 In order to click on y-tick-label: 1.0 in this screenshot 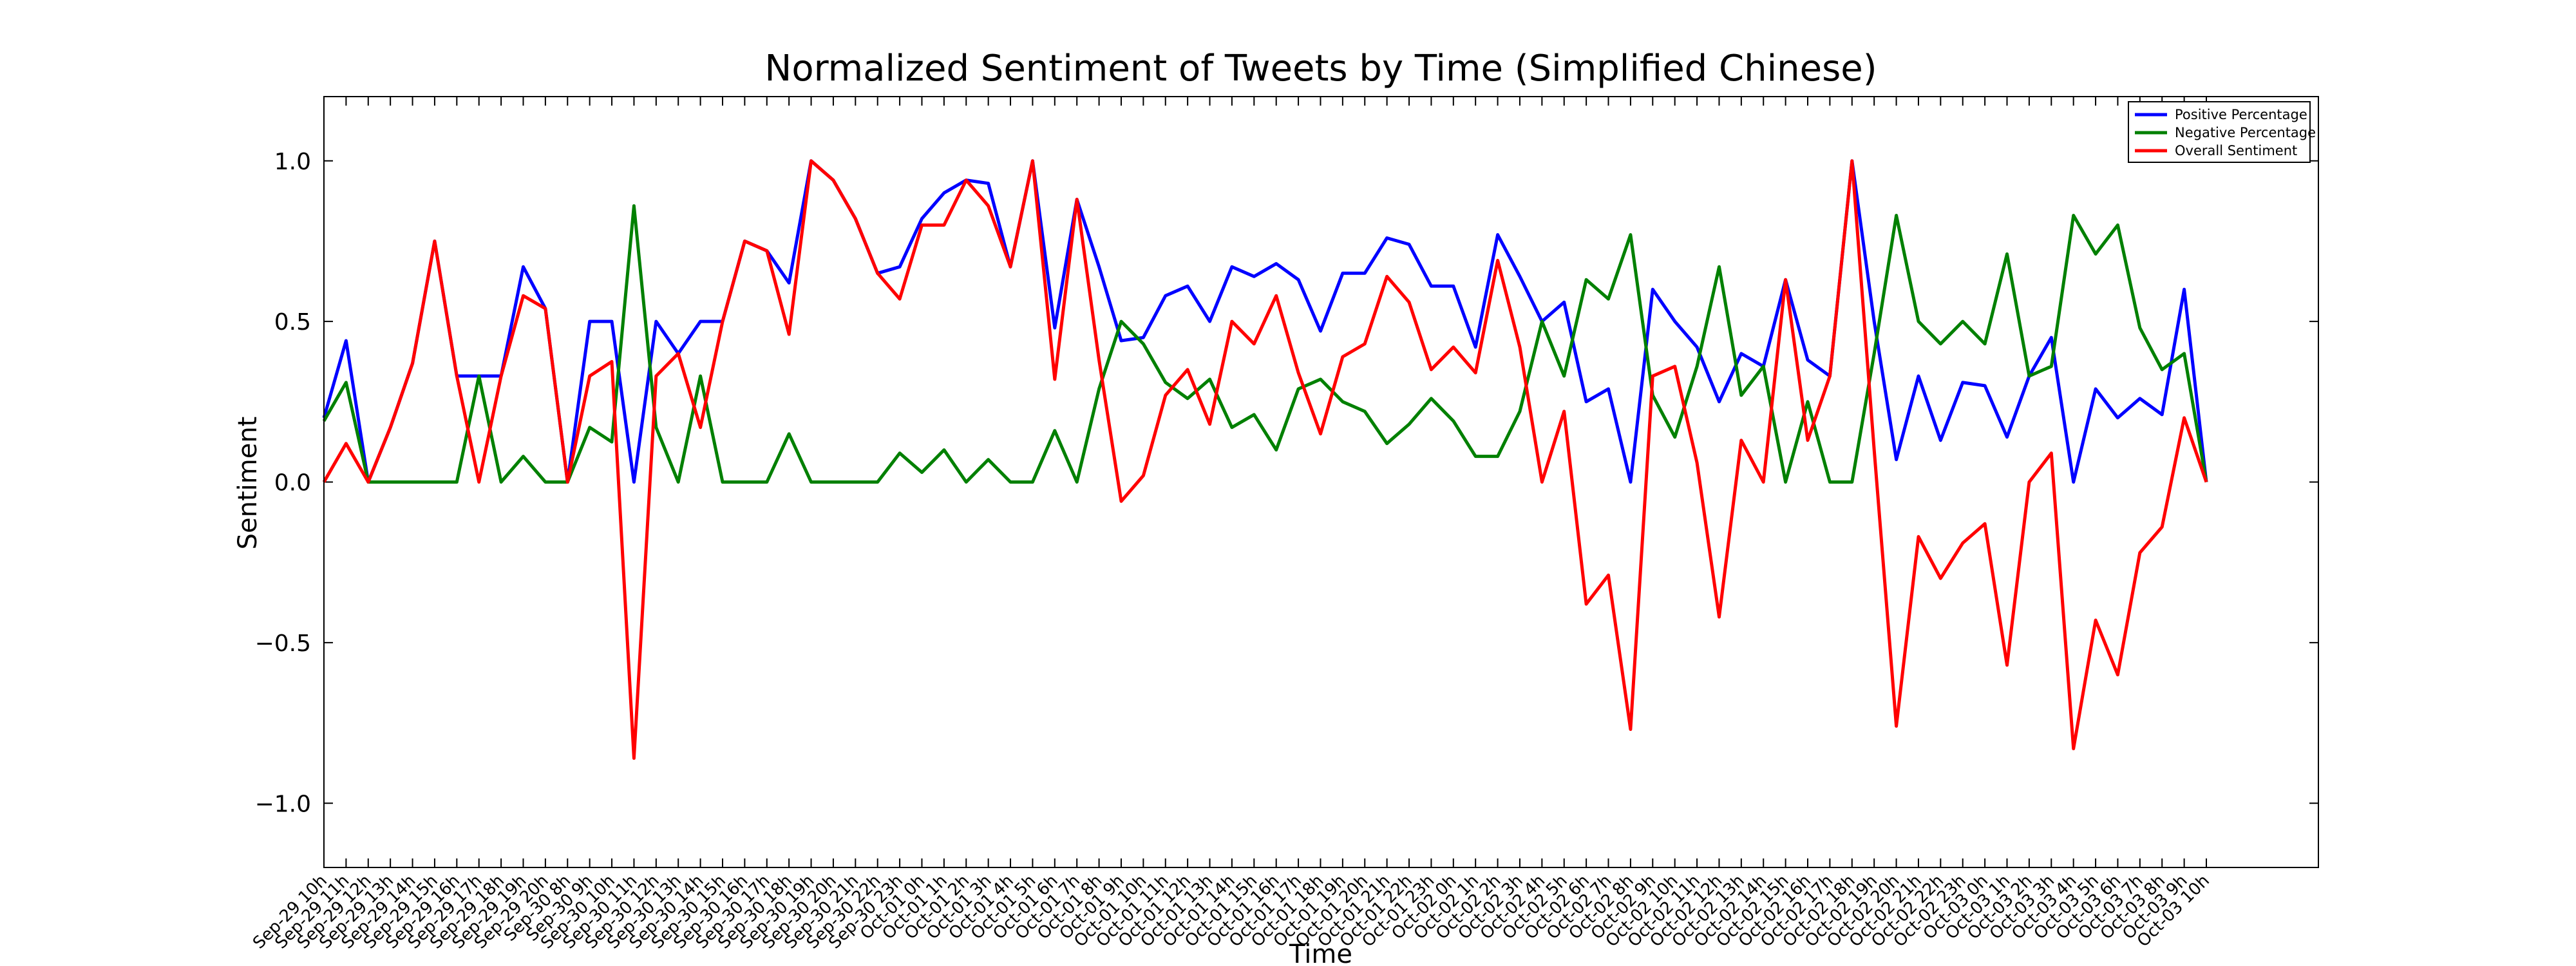, I will do `click(293, 162)`.